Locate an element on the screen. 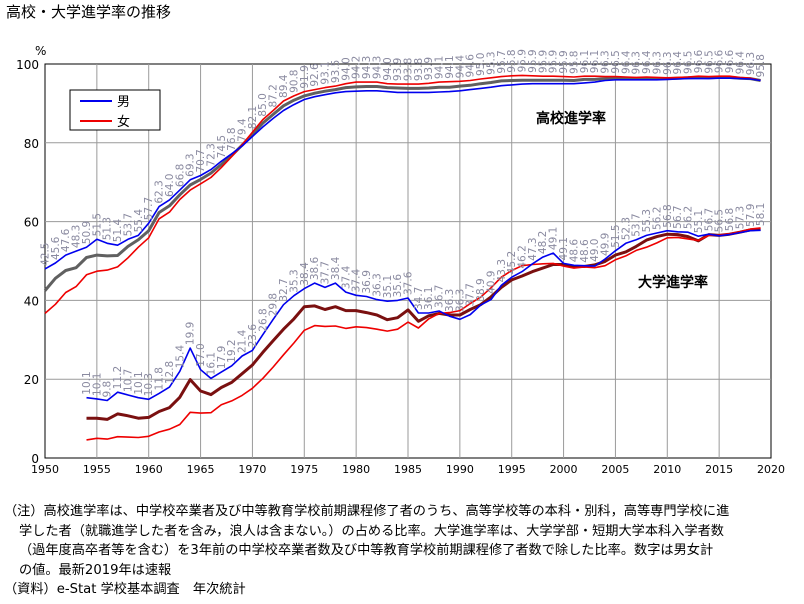 The width and height of the screenshot is (804, 604). univ-data-label: 38.6 is located at coordinates (315, 268).